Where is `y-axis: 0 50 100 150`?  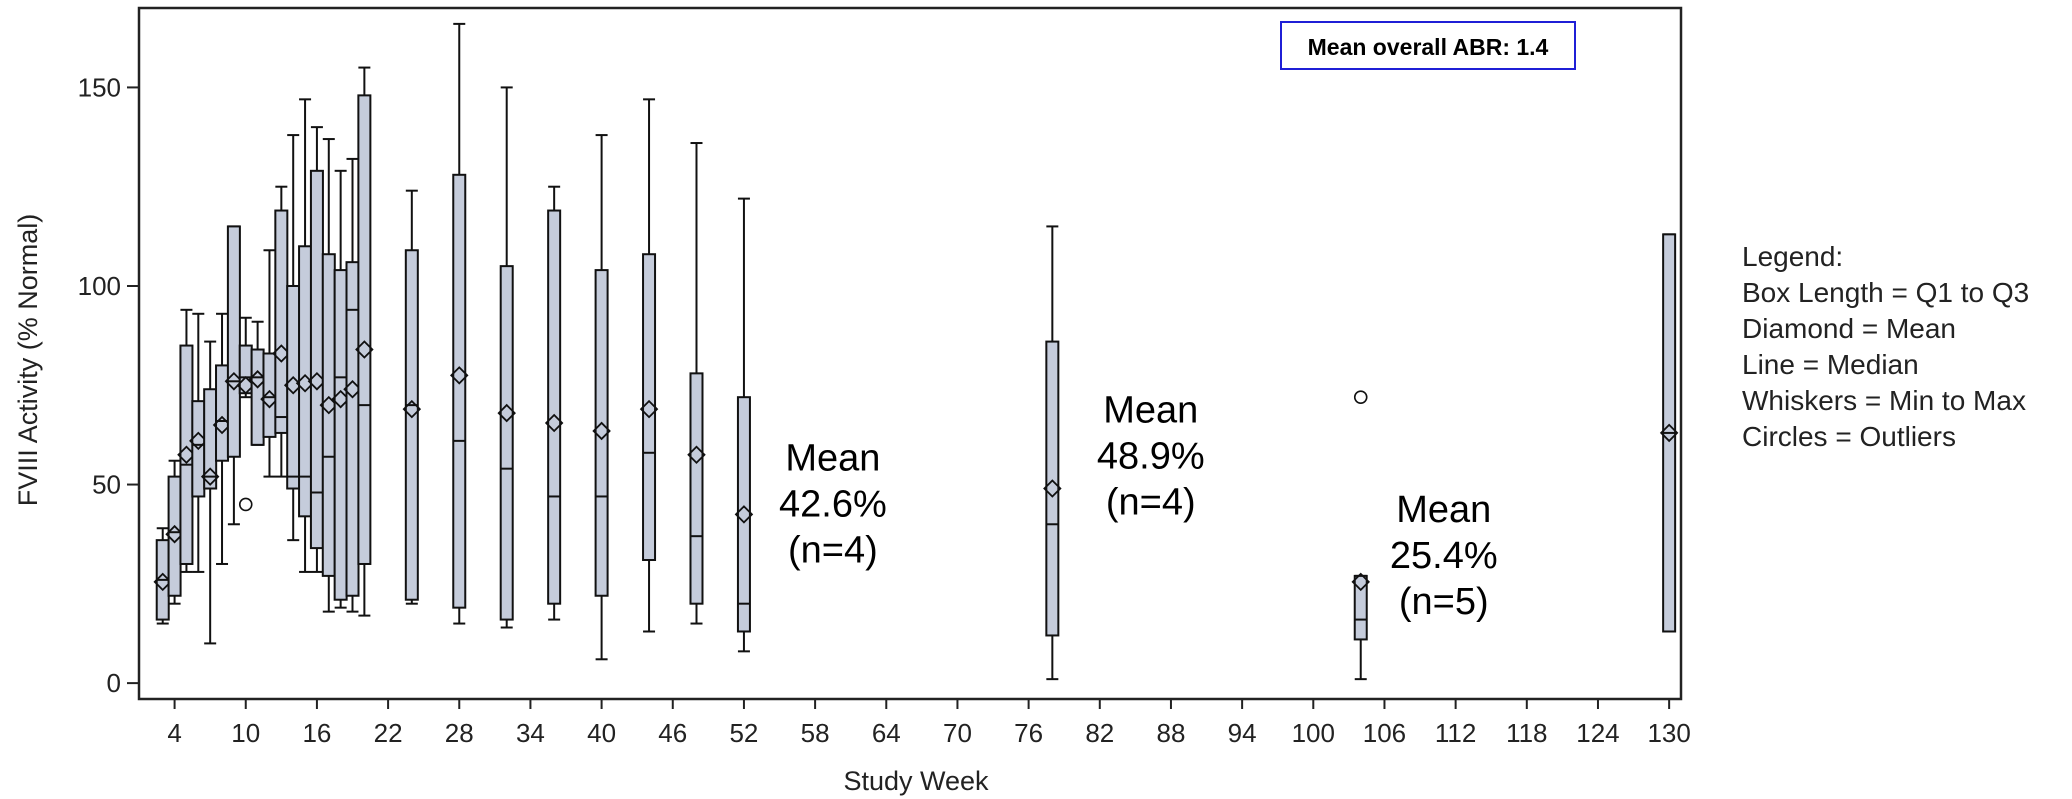
y-axis: 0 50 100 150 is located at coordinates (108, 385).